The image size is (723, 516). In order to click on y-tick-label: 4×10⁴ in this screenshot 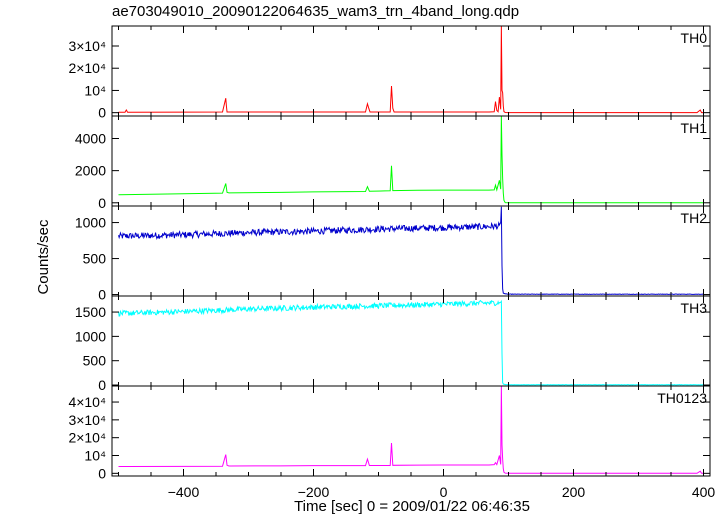, I will do `click(87, 402)`.